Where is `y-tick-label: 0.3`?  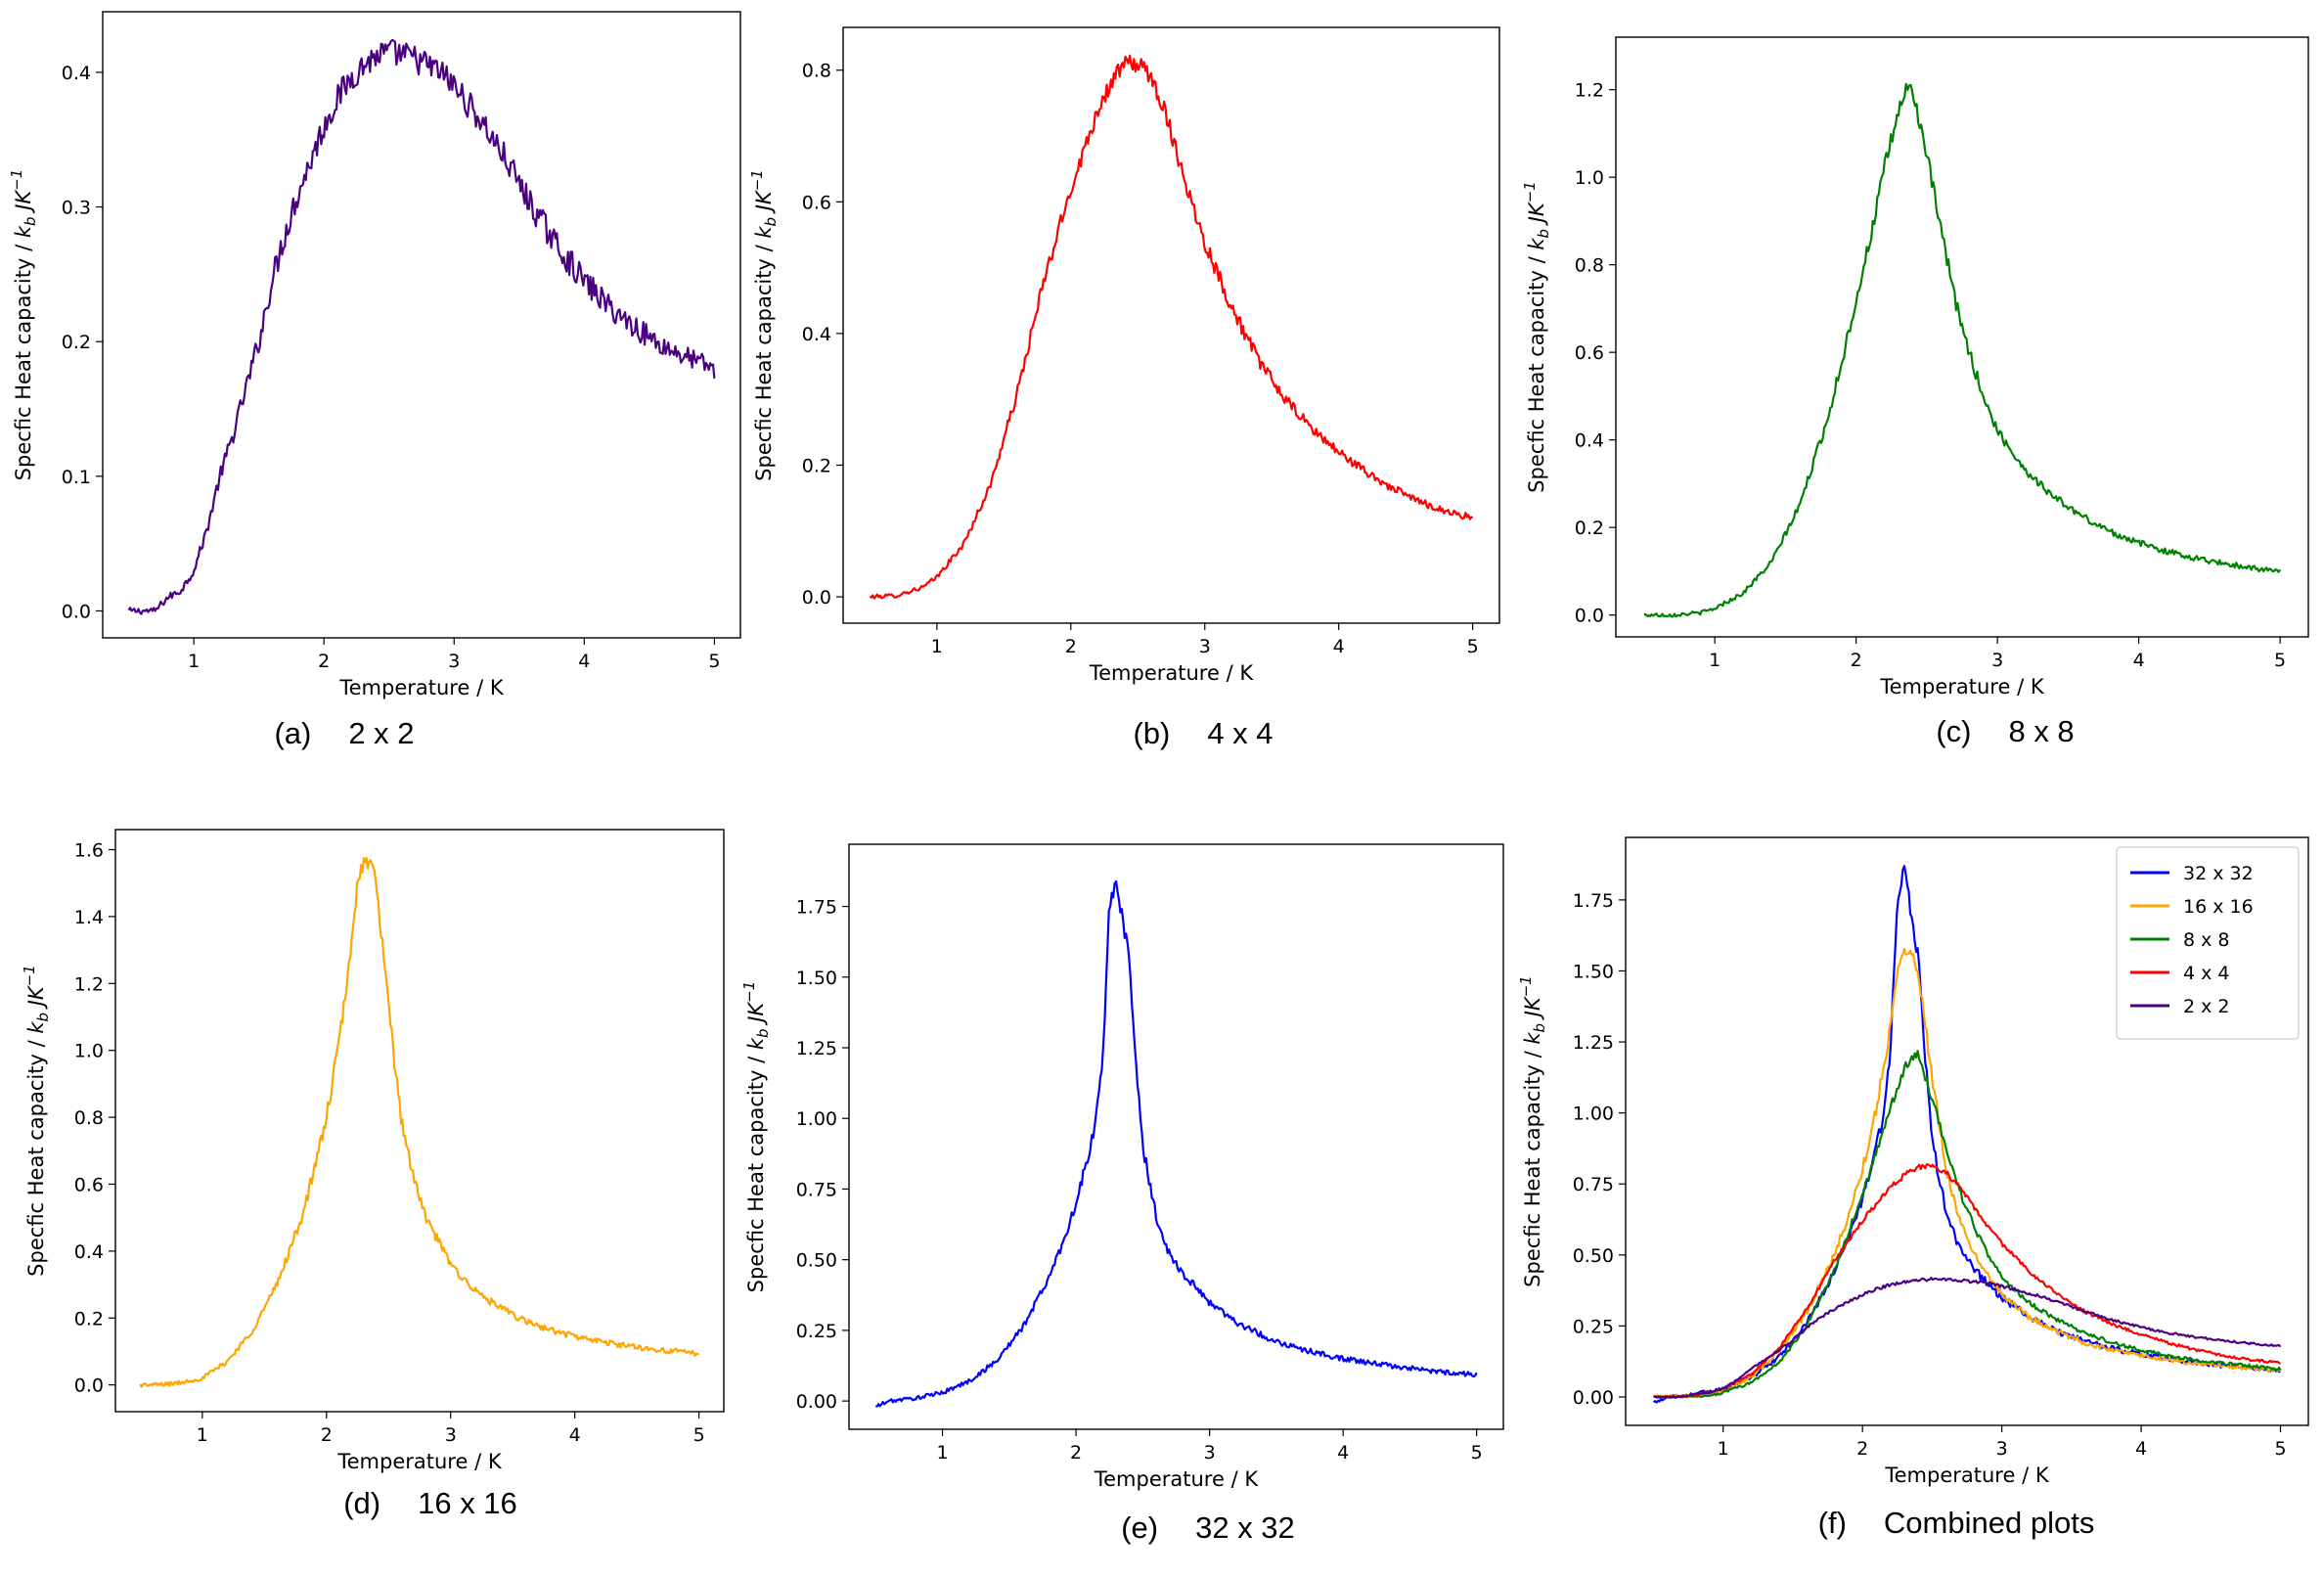 y-tick-label: 0.3 is located at coordinates (76, 209).